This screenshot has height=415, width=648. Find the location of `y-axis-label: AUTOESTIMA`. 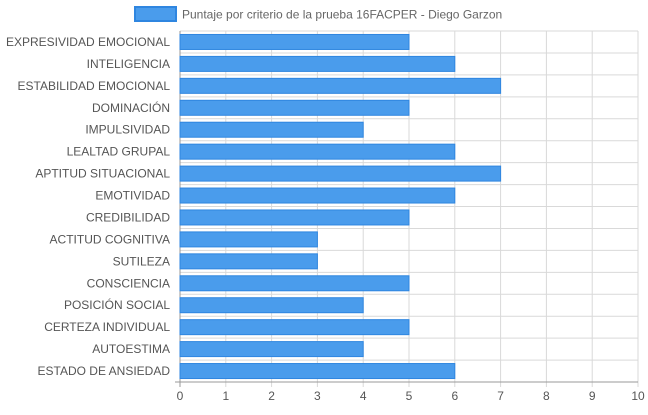

y-axis-label: AUTOESTIMA is located at coordinates (131, 349).